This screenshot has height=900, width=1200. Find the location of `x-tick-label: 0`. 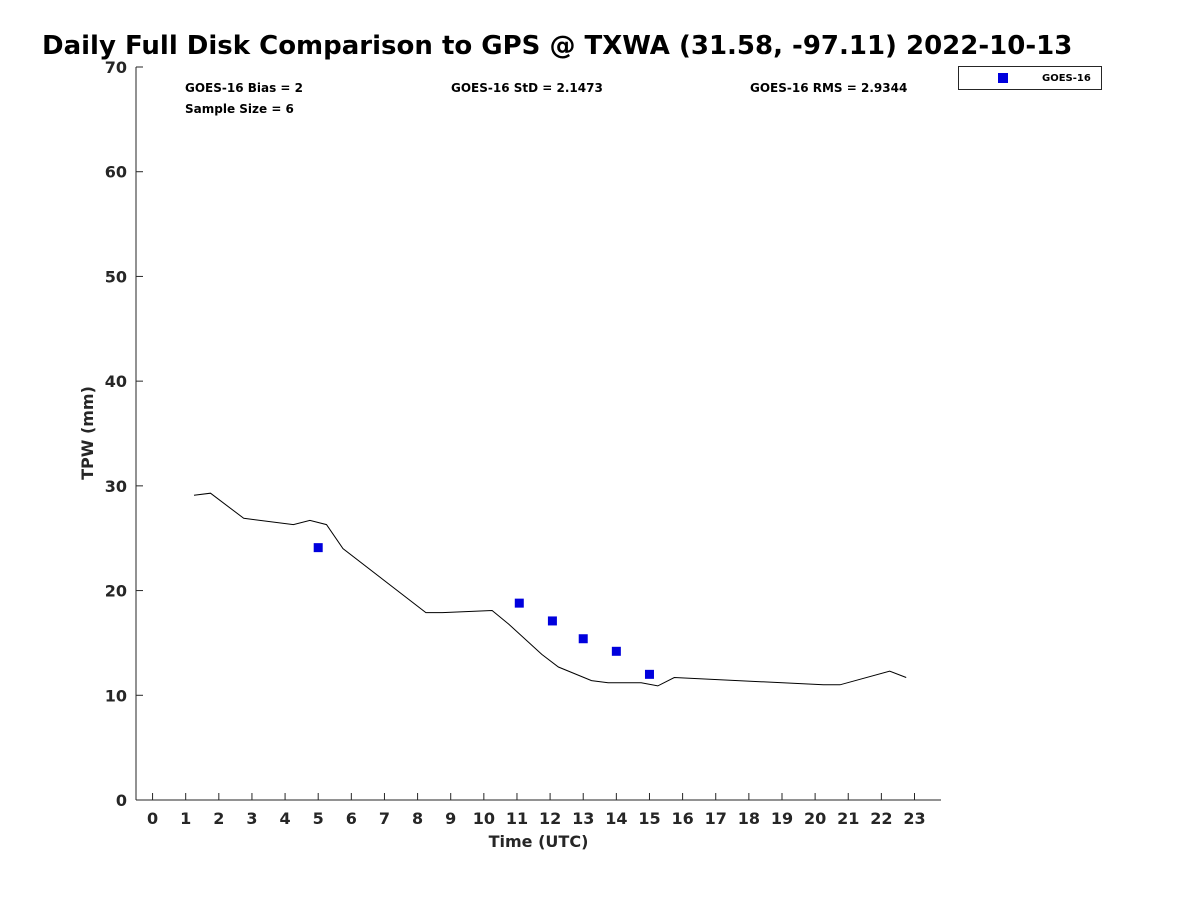

x-tick-label: 0 is located at coordinates (152, 818).